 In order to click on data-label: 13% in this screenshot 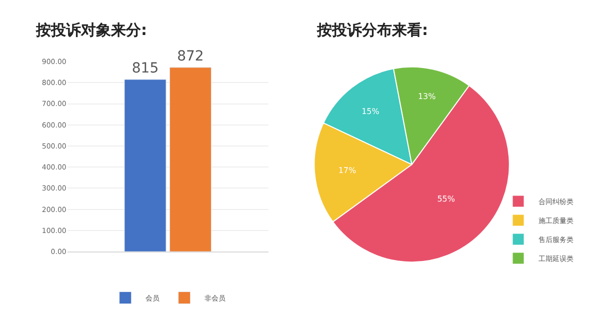, I will do `click(427, 96)`.